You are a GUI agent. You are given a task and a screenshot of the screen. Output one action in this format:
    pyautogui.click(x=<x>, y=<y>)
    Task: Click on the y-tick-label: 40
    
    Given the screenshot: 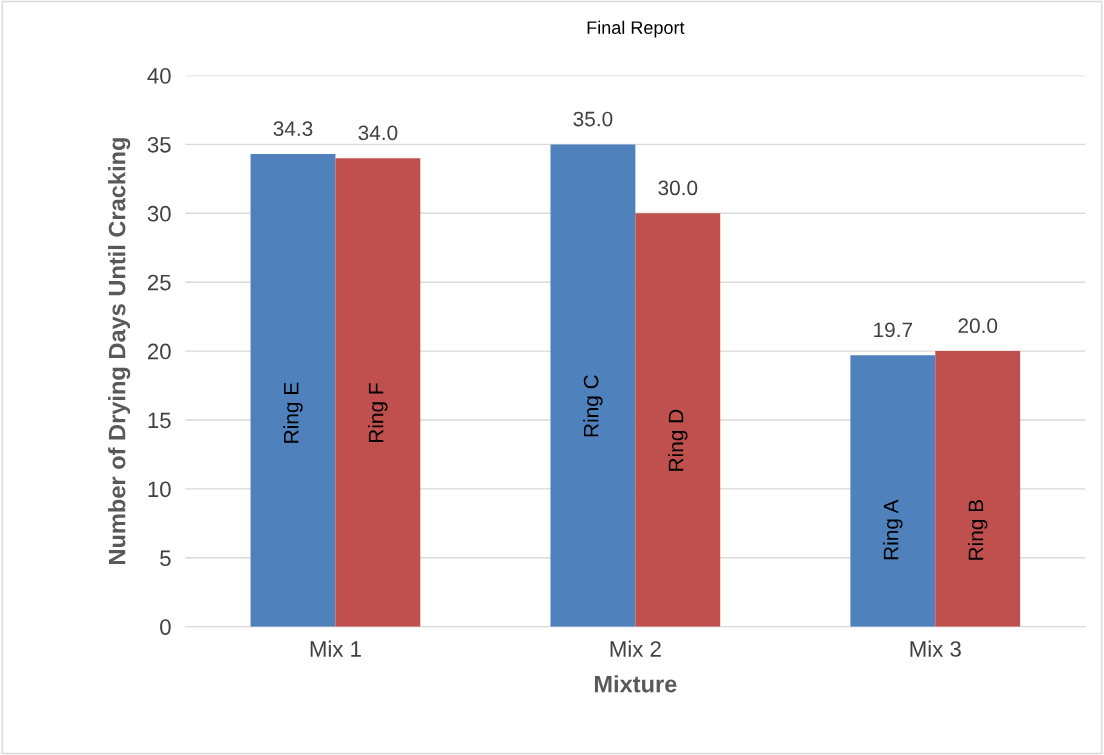 What is the action you would take?
    pyautogui.click(x=159, y=76)
    